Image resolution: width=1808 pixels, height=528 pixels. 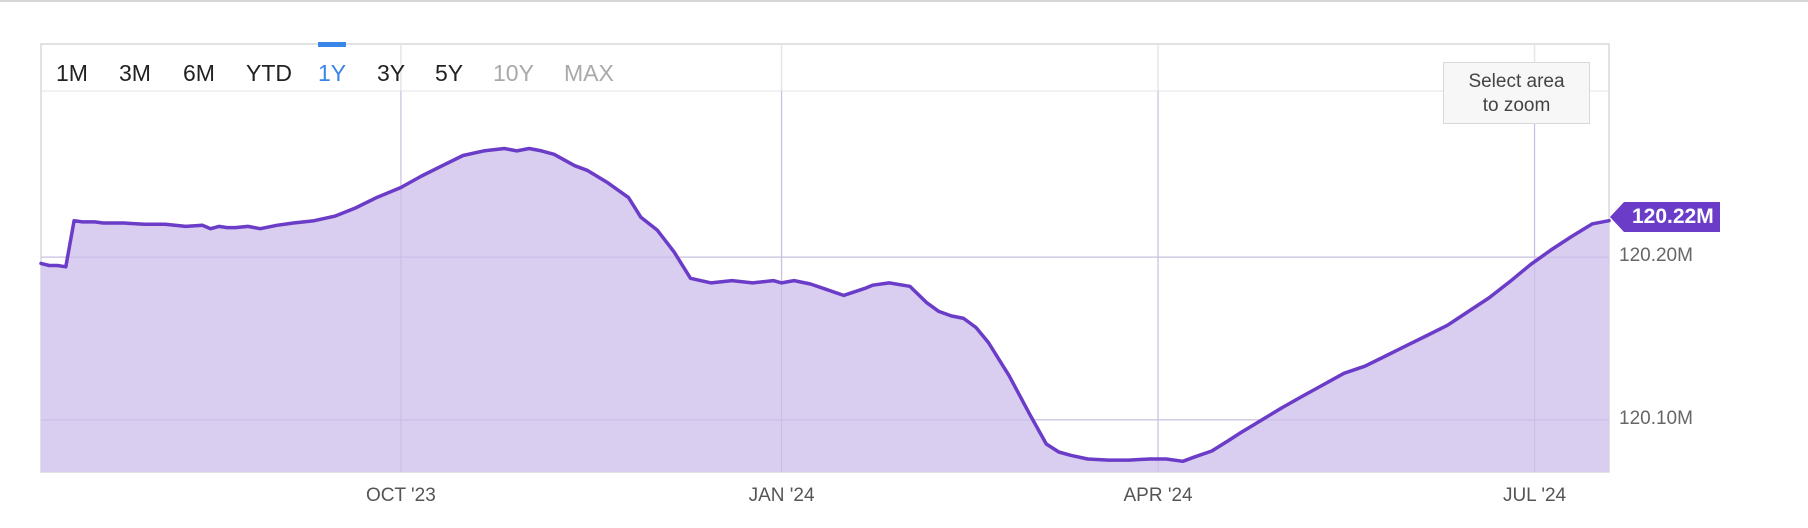 I want to click on y-tick-label: 120.20M, so click(x=1656, y=256).